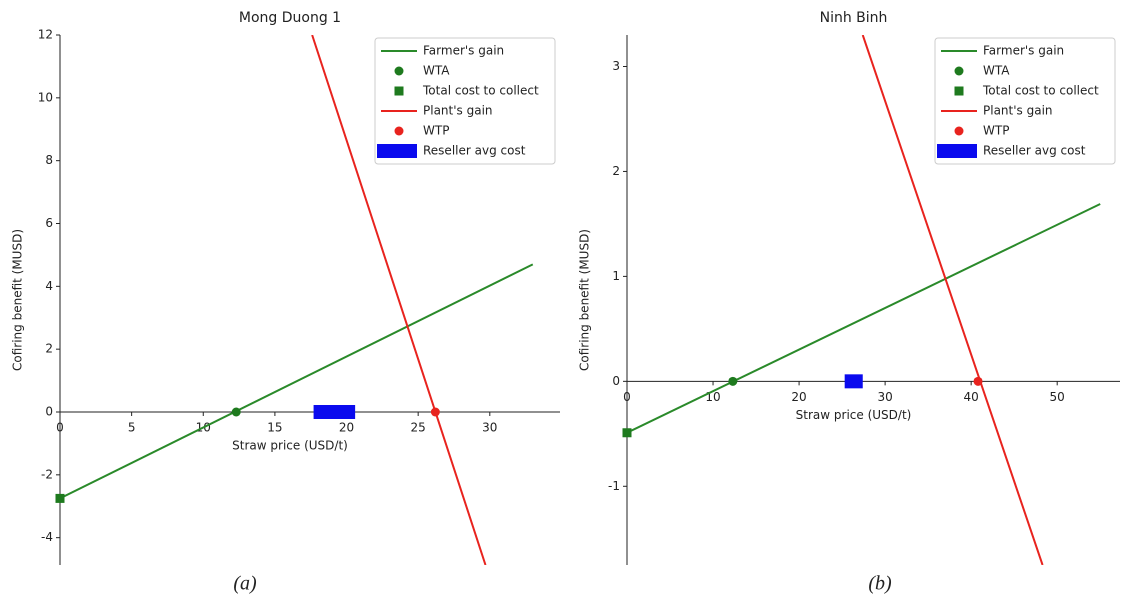 The image size is (1128, 601). I want to click on caption: (b), so click(880, 584).